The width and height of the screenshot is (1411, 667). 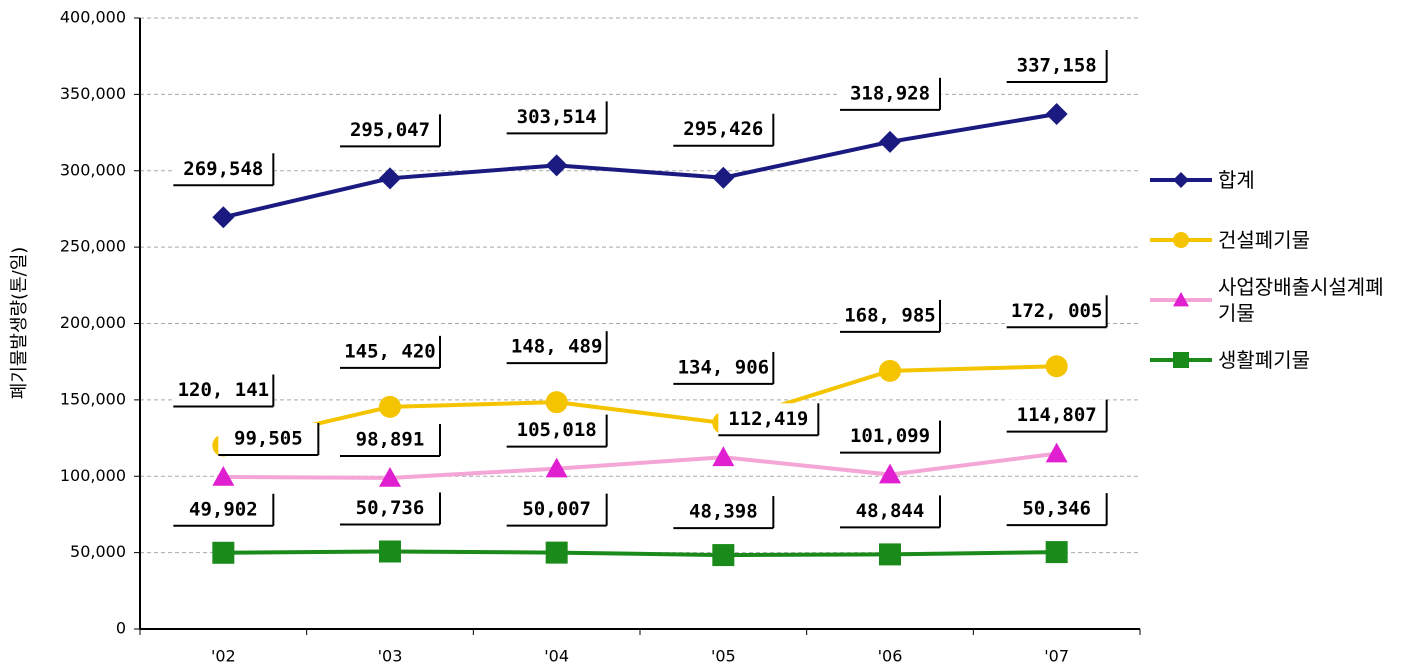 I want to click on value-label: 48,844, so click(x=890, y=511).